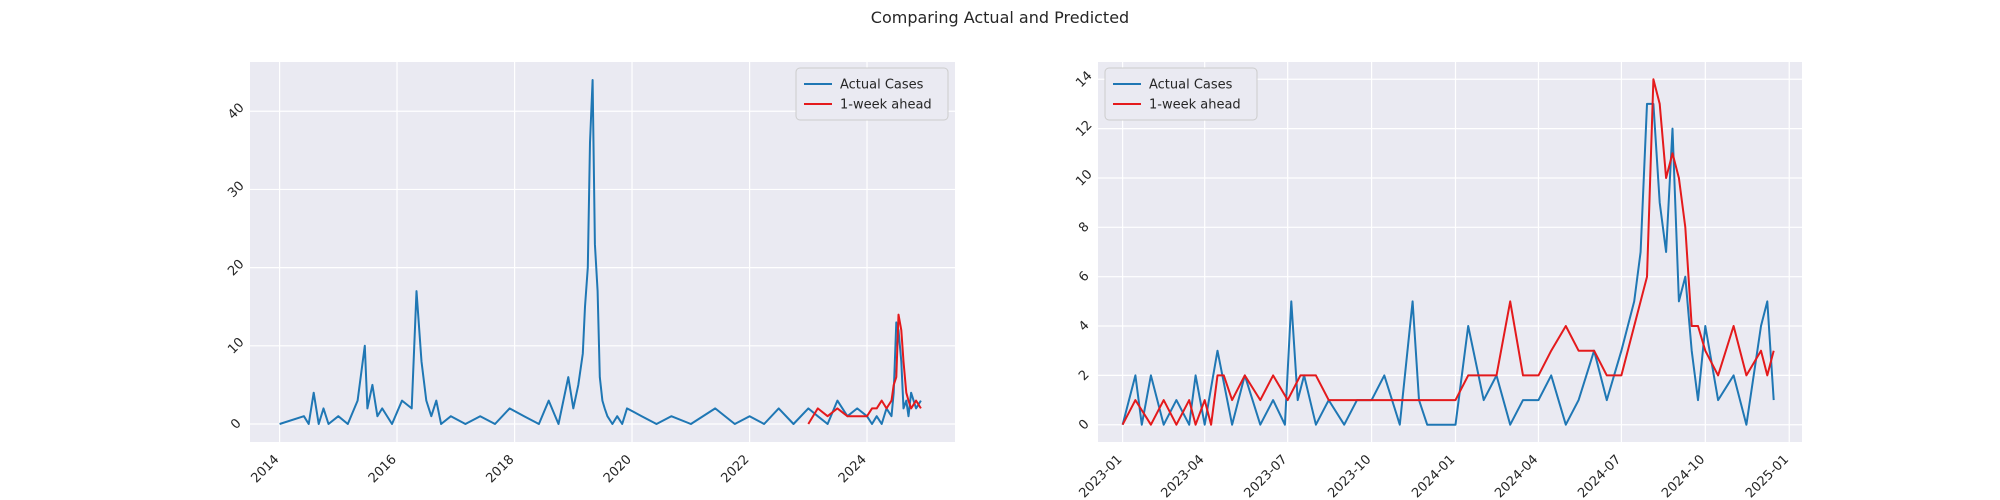  Describe the element at coordinates (1183, 476) in the screenshot. I see `x-tick-label: 2023-04` at that location.